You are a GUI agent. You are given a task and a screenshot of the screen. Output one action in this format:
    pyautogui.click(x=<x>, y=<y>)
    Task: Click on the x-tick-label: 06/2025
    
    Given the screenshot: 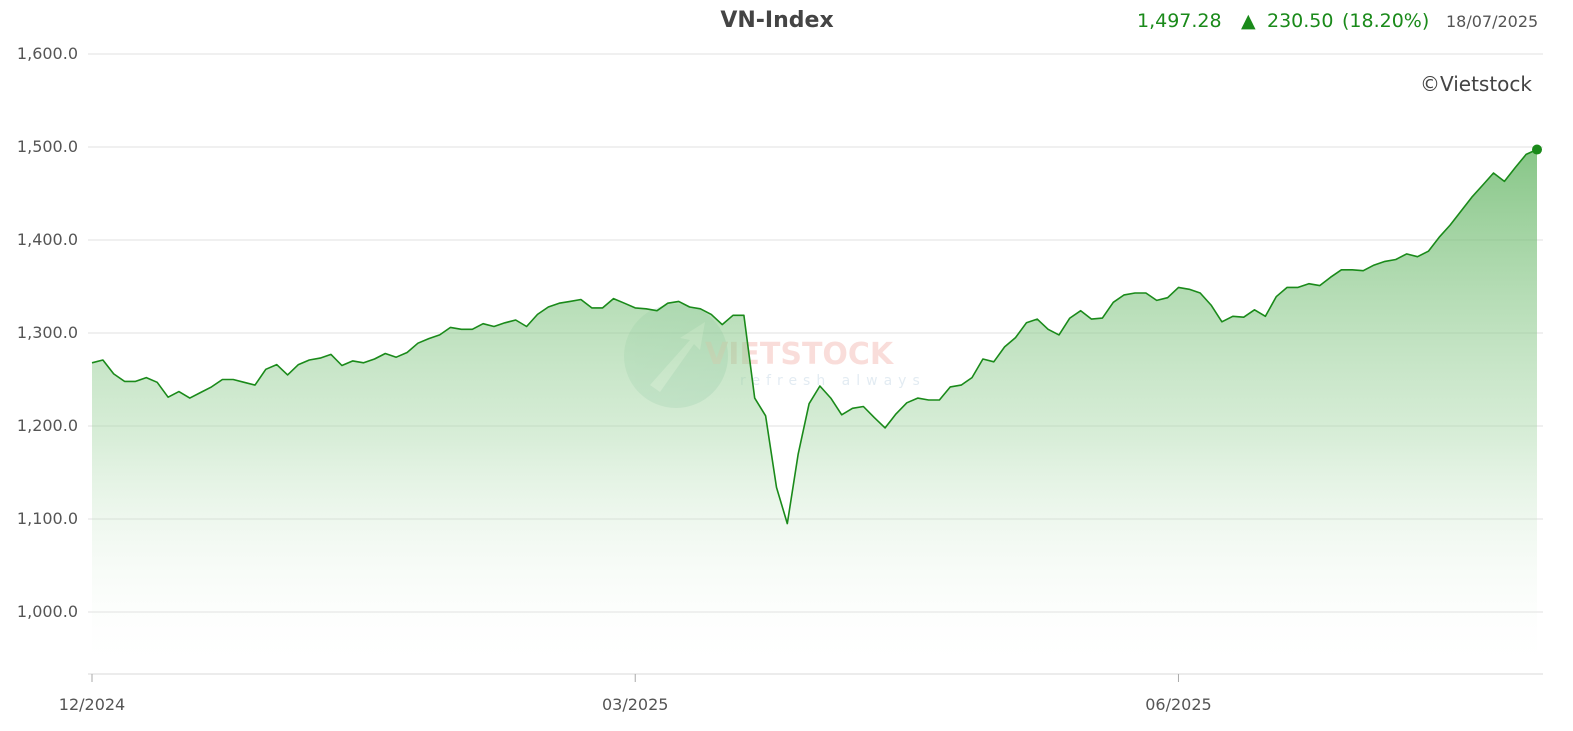 What is the action you would take?
    pyautogui.click(x=1178, y=704)
    